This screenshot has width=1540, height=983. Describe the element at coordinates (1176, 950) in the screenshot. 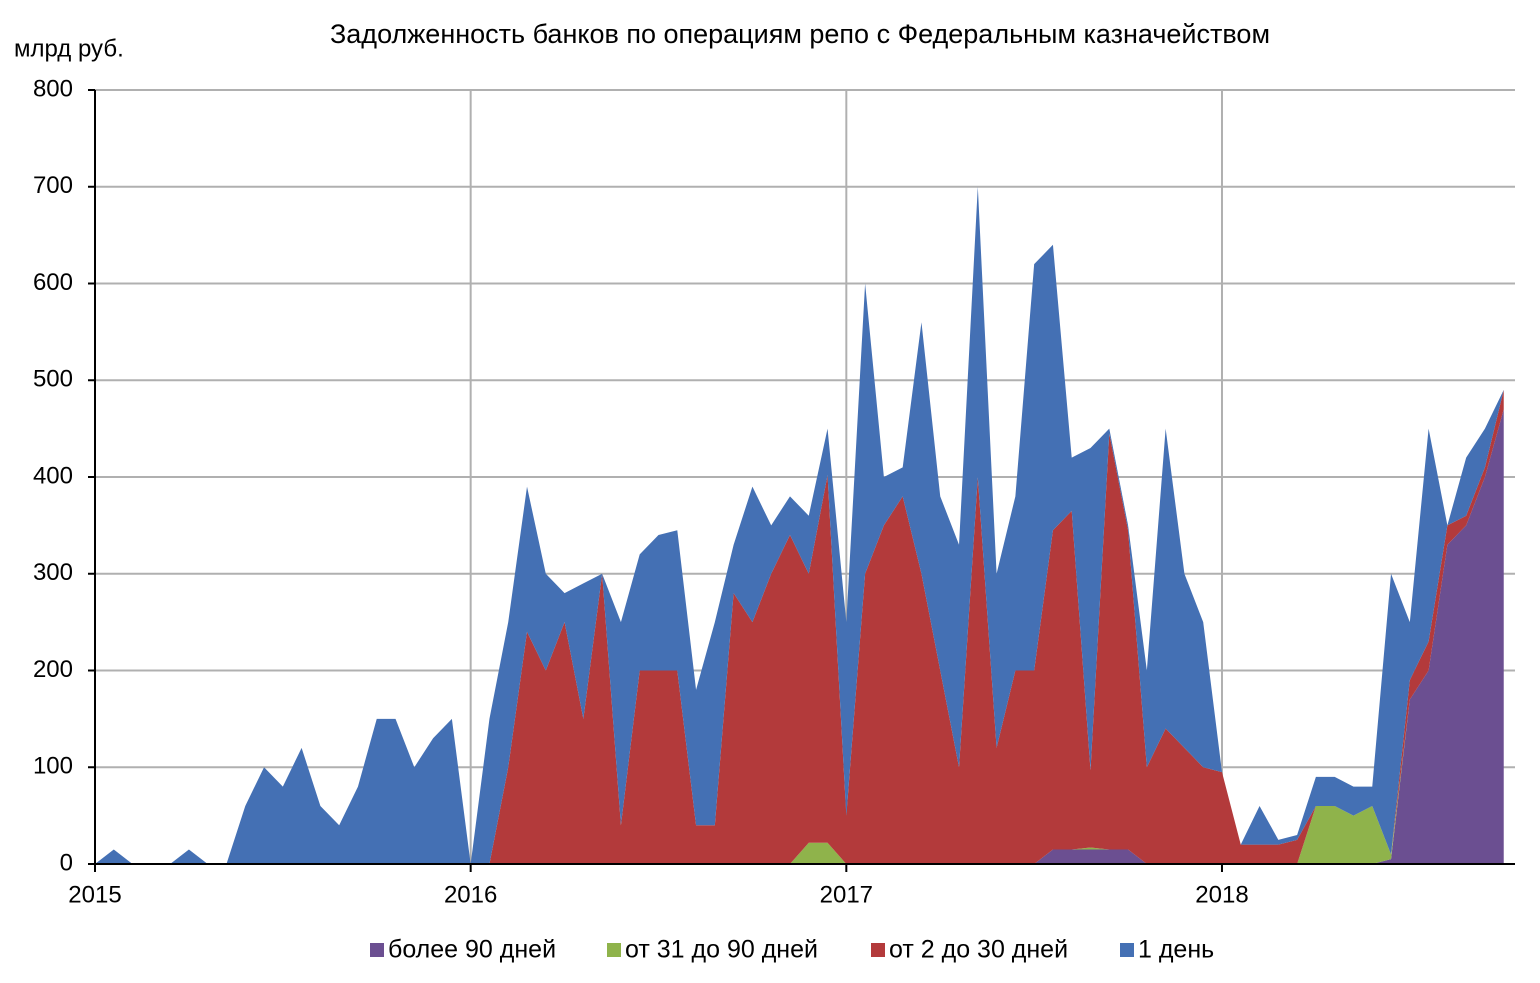

I see `legend-label: 1 день` at that location.